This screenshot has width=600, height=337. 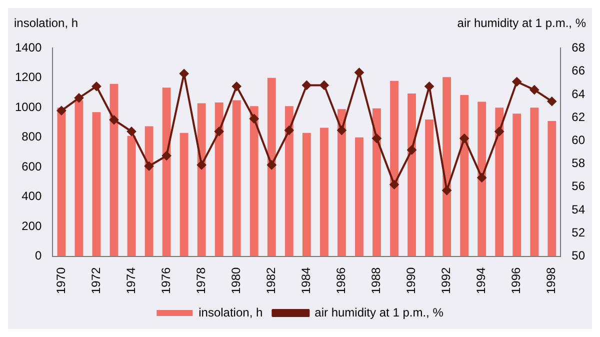 I want to click on x-tick-label: 1984, so click(x=305, y=280).